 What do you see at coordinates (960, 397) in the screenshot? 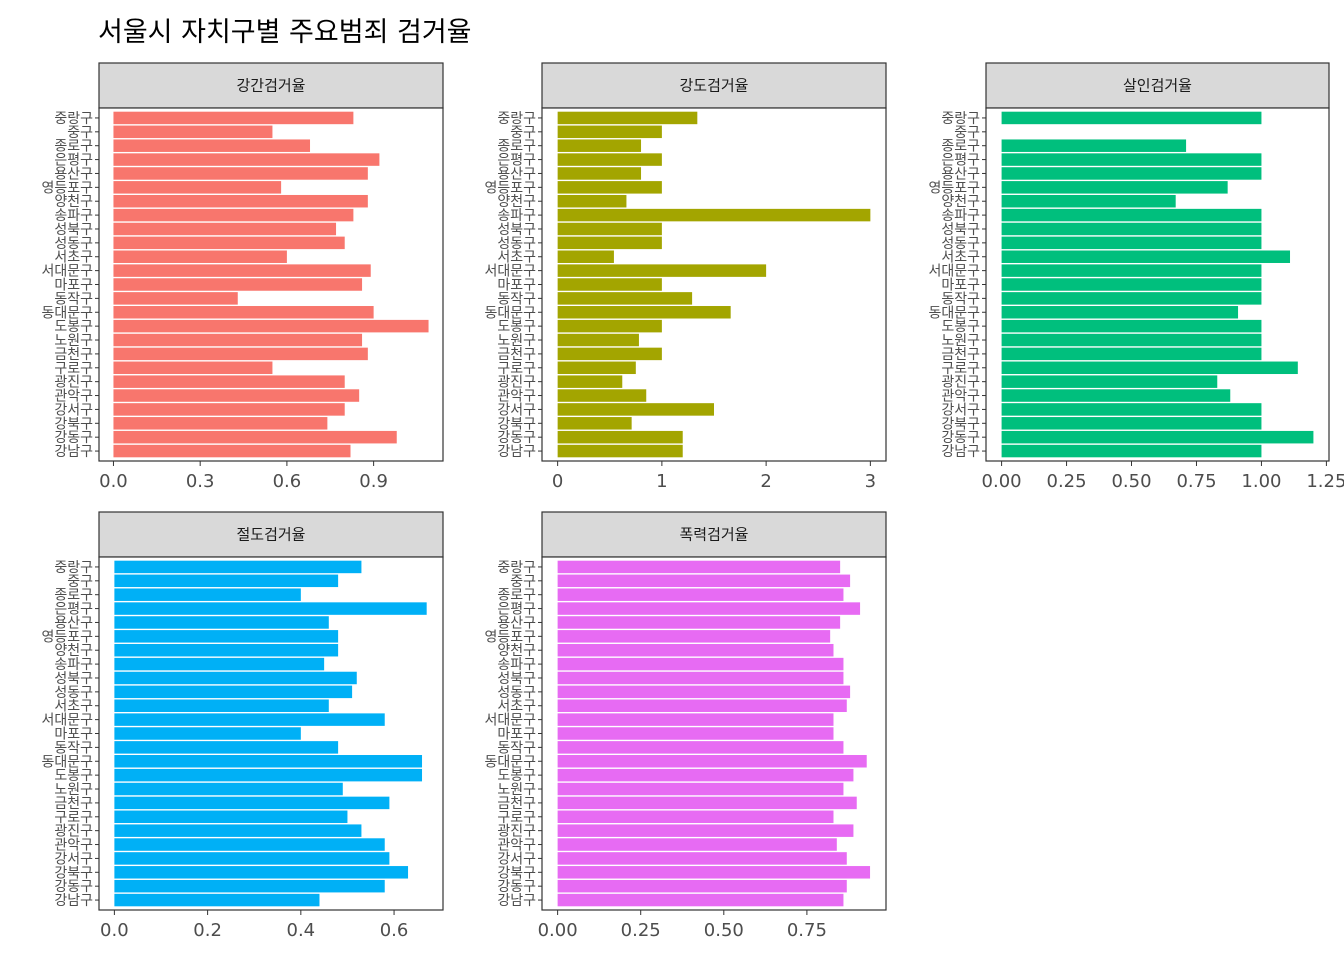
I see `category-label: 관악구` at bounding box center [960, 397].